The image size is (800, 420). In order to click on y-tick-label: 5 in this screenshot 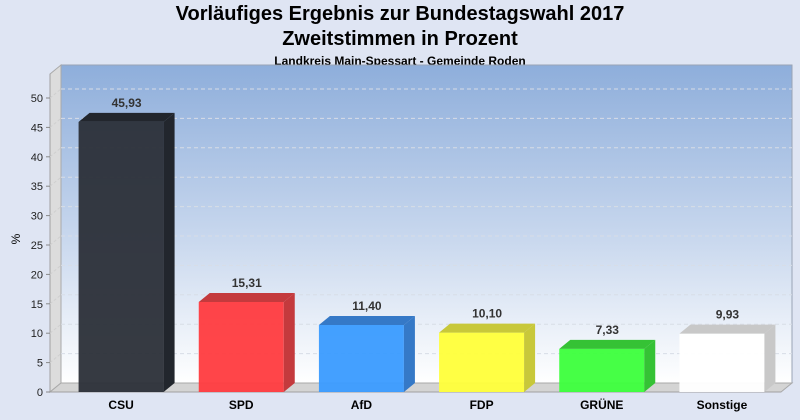, I will do `click(40, 364)`.